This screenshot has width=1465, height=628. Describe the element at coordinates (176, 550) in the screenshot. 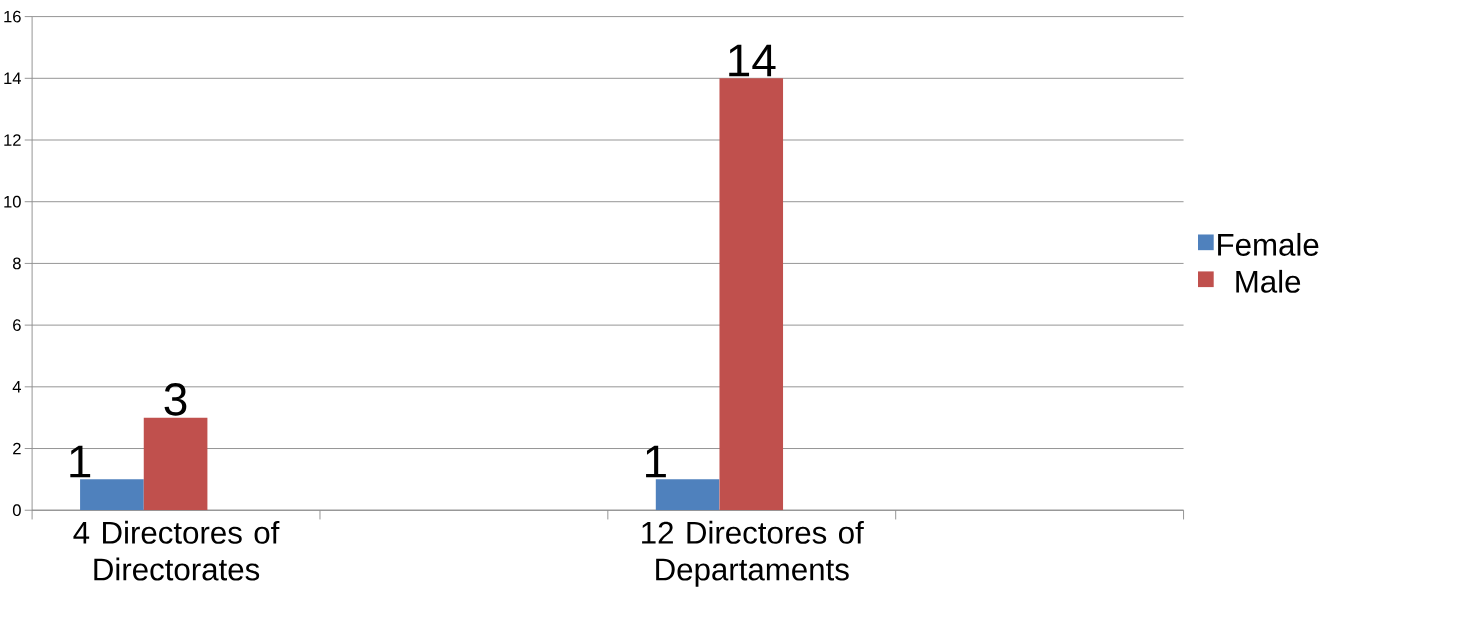

I see `x-tick-label: 4 Directores of Directorates` at that location.